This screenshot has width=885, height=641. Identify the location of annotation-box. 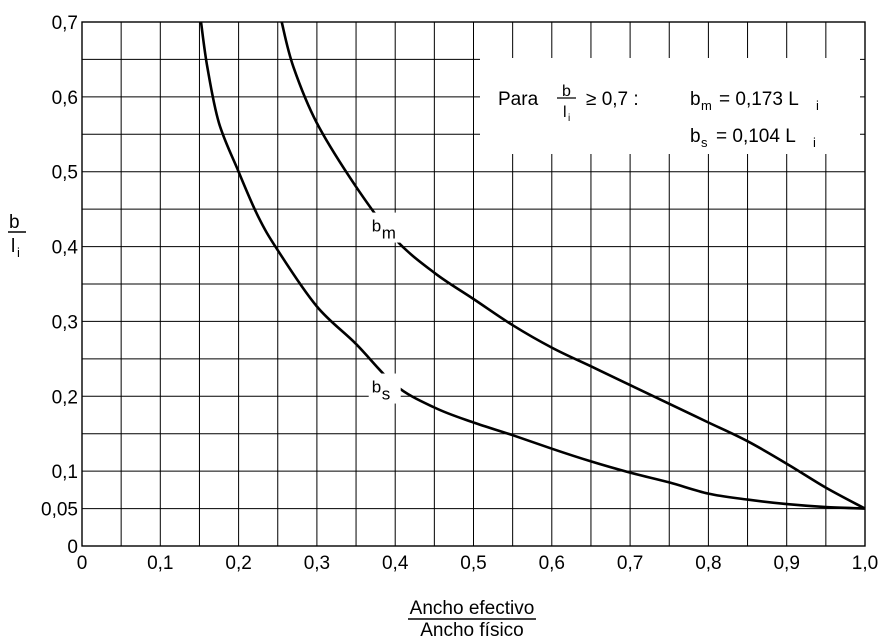
(670, 106).